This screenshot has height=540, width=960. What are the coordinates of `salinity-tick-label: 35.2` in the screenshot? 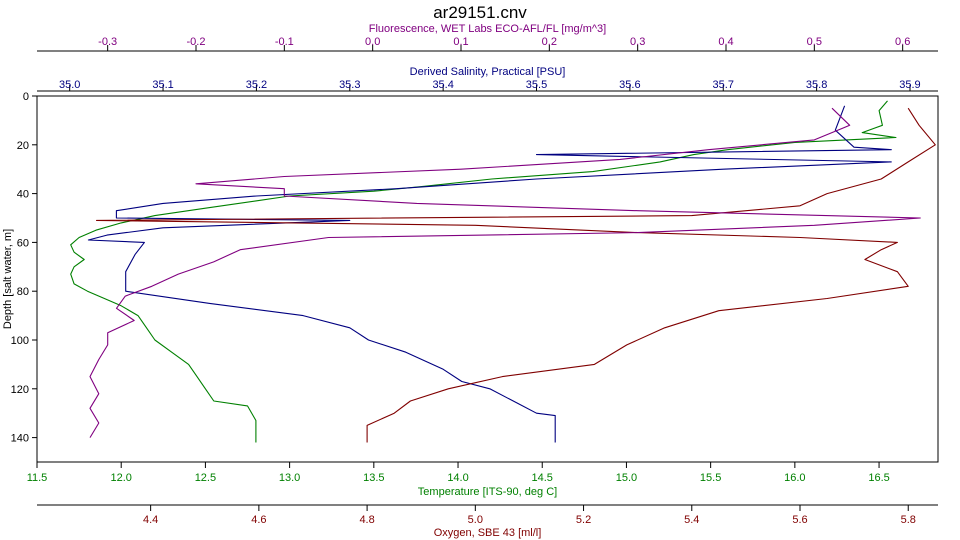 It's located at (256, 85).